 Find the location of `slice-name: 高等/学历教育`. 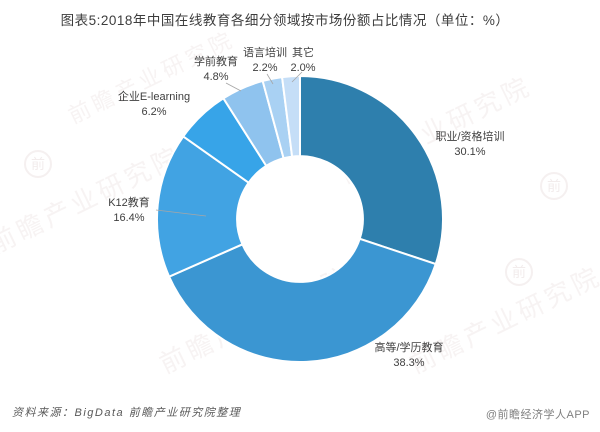

slice-name: 高等/学历教育 is located at coordinates (409, 348).